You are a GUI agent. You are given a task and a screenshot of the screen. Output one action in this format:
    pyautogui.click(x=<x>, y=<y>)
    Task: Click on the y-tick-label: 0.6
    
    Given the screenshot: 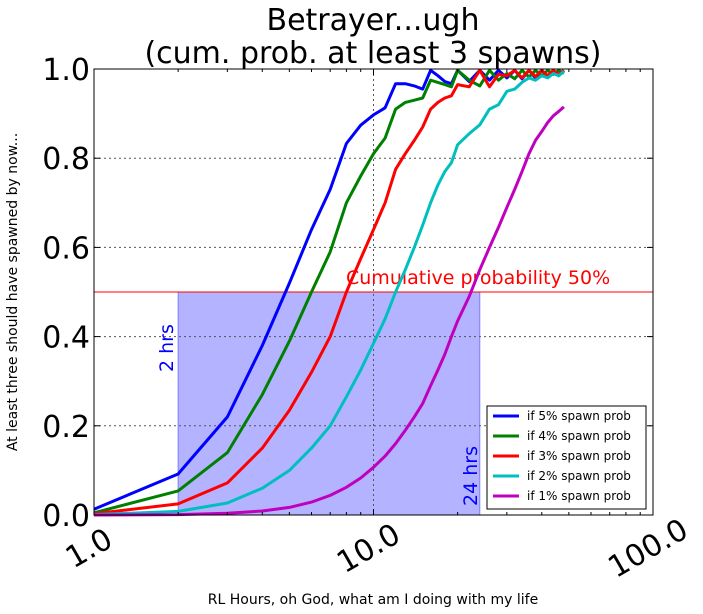 What is the action you would take?
    pyautogui.click(x=66, y=248)
    